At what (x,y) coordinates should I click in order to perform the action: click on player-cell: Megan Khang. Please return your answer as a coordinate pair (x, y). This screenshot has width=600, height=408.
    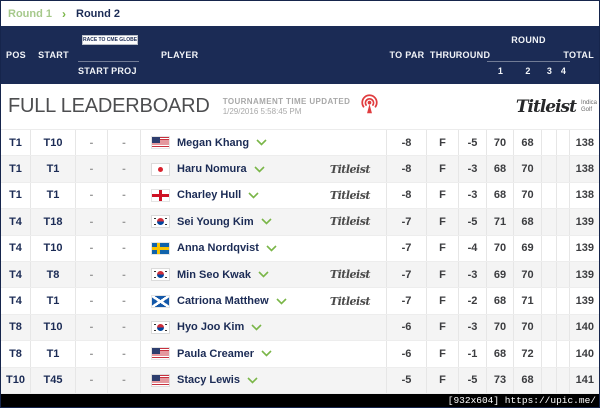
    Looking at the image, I should click on (264, 143).